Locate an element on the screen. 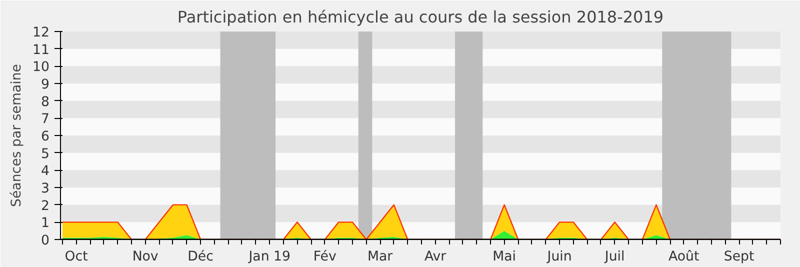  x-tick-label: Nov is located at coordinates (145, 257).